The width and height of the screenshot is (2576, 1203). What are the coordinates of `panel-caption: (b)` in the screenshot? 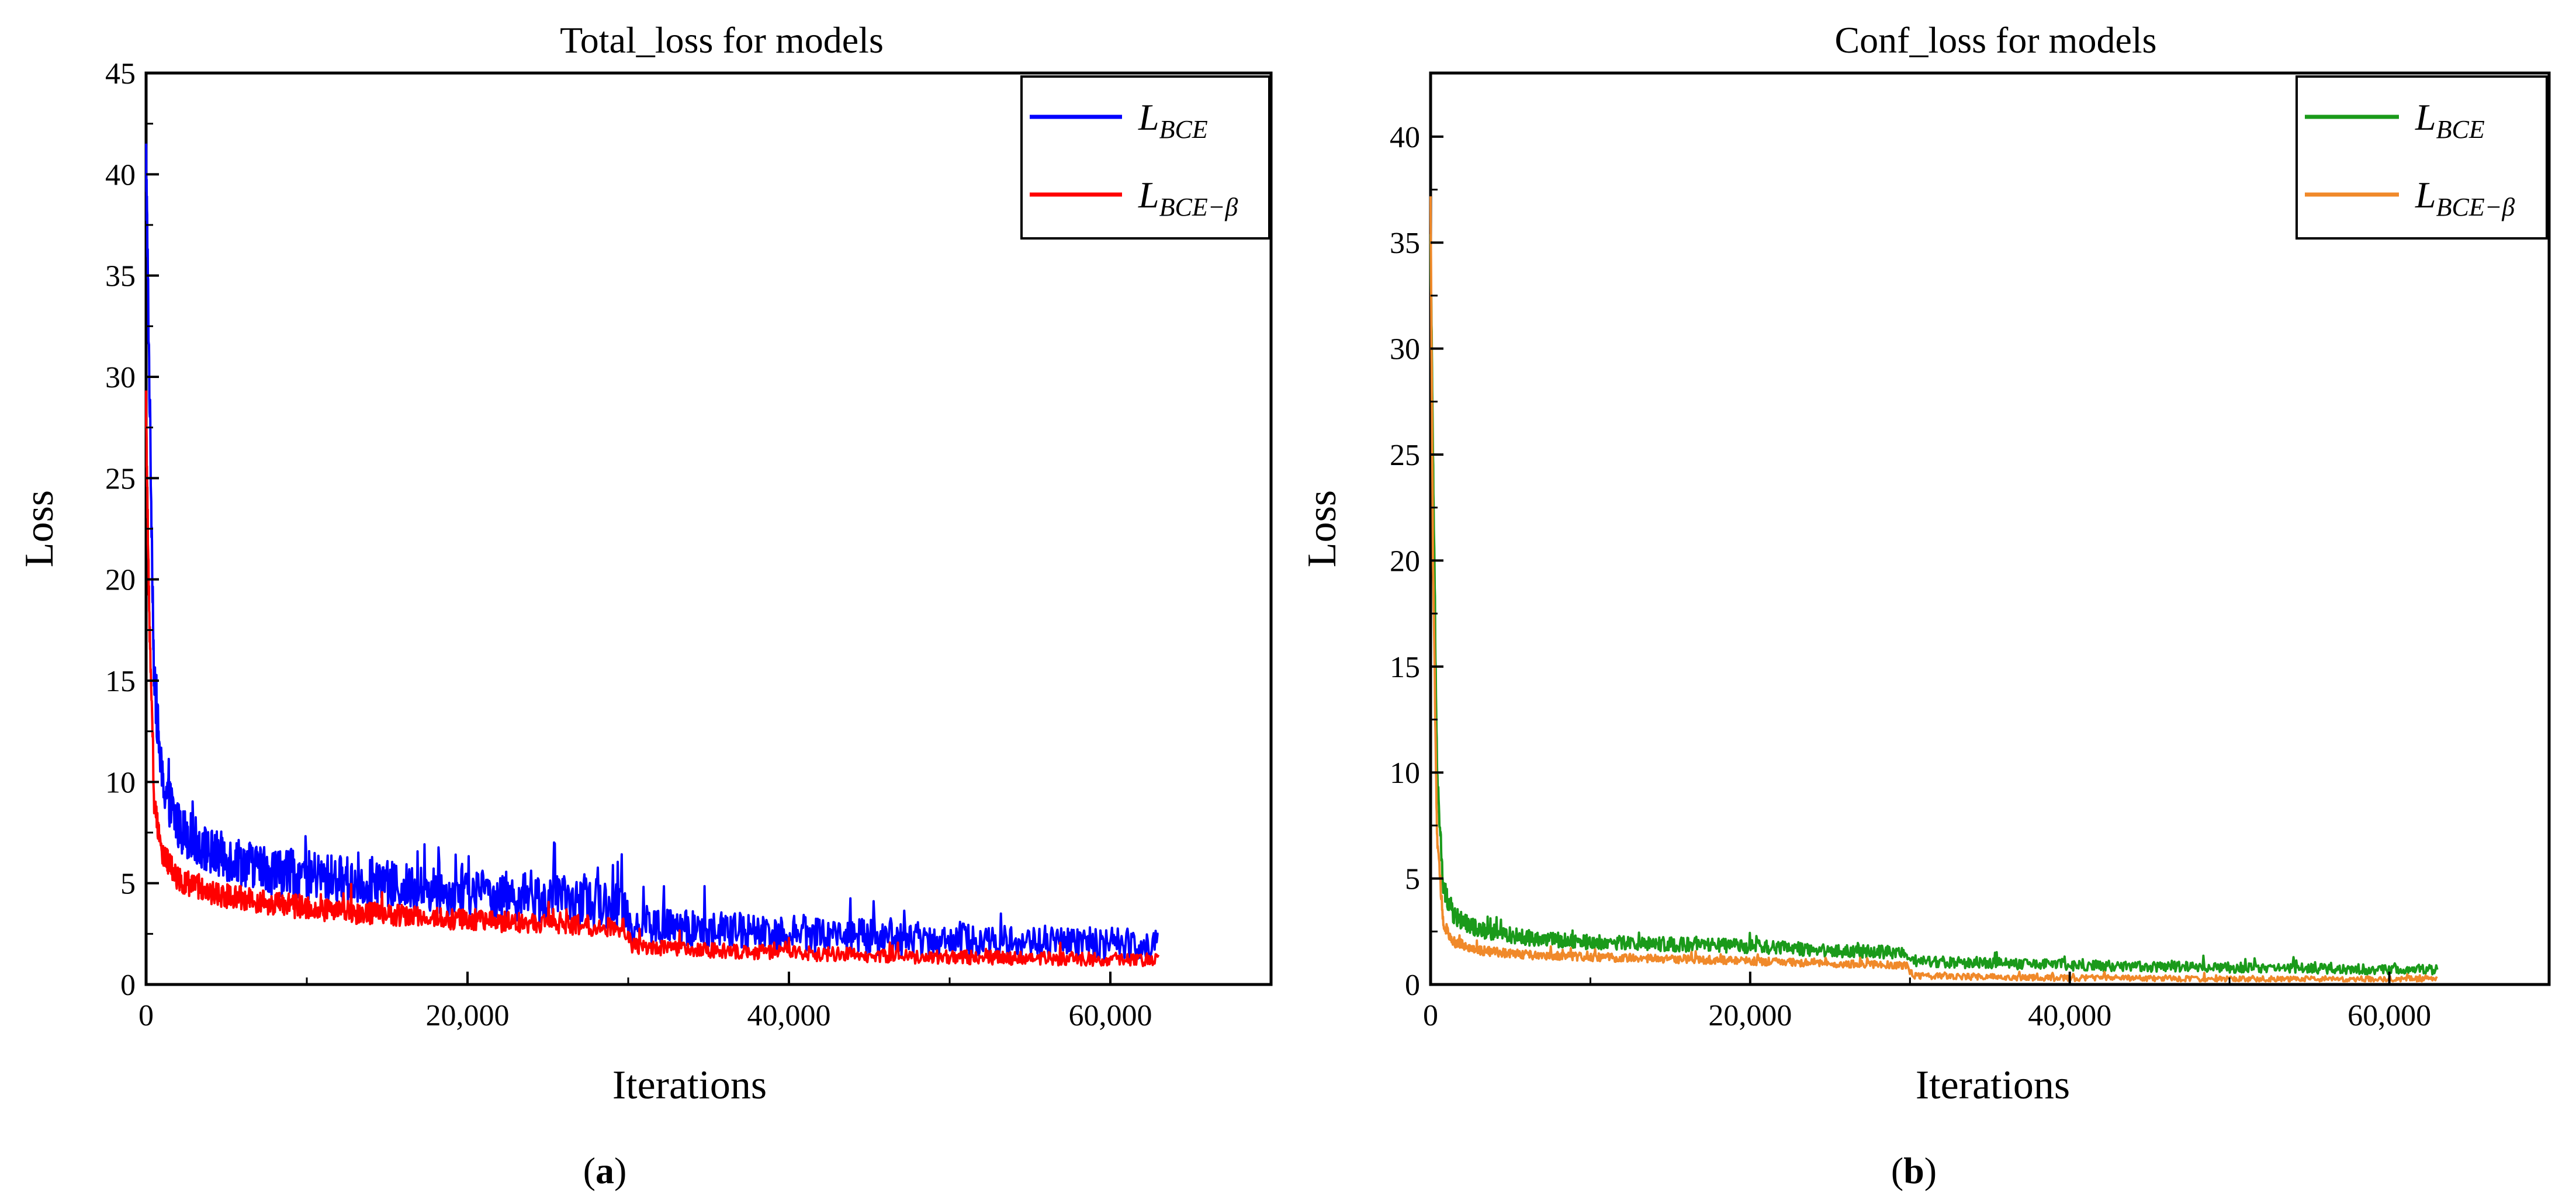 It's located at (1914, 1170).